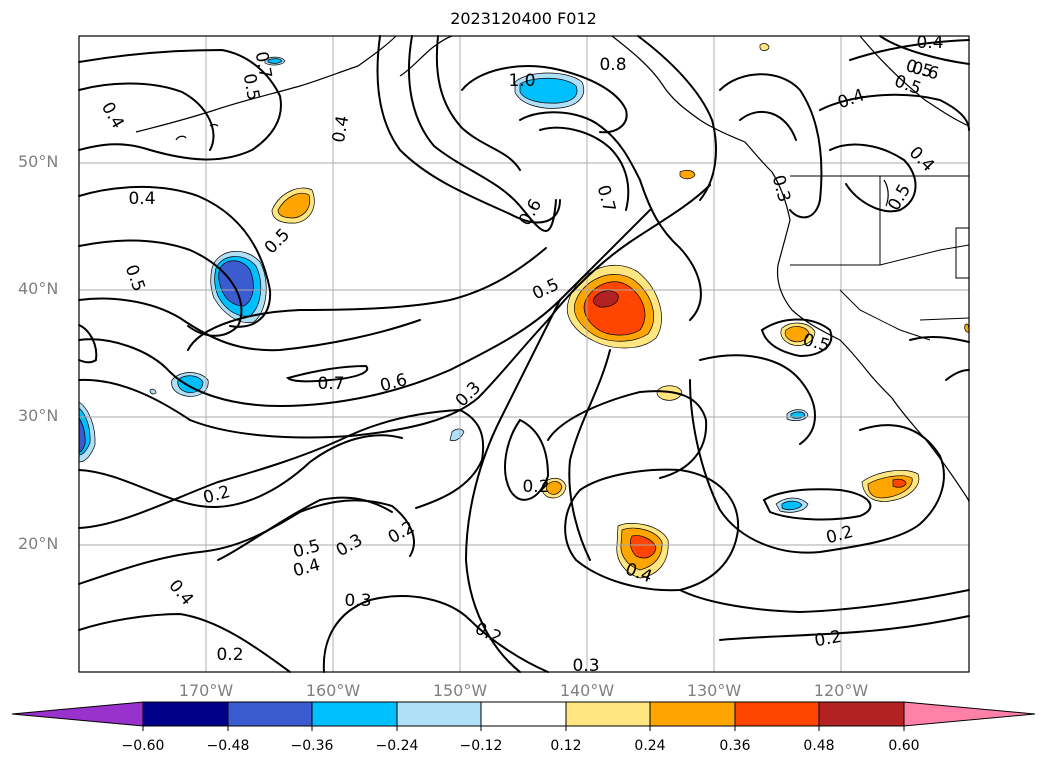 The image size is (1047, 765). I want to click on lat-label: 40°N, so click(38, 288).